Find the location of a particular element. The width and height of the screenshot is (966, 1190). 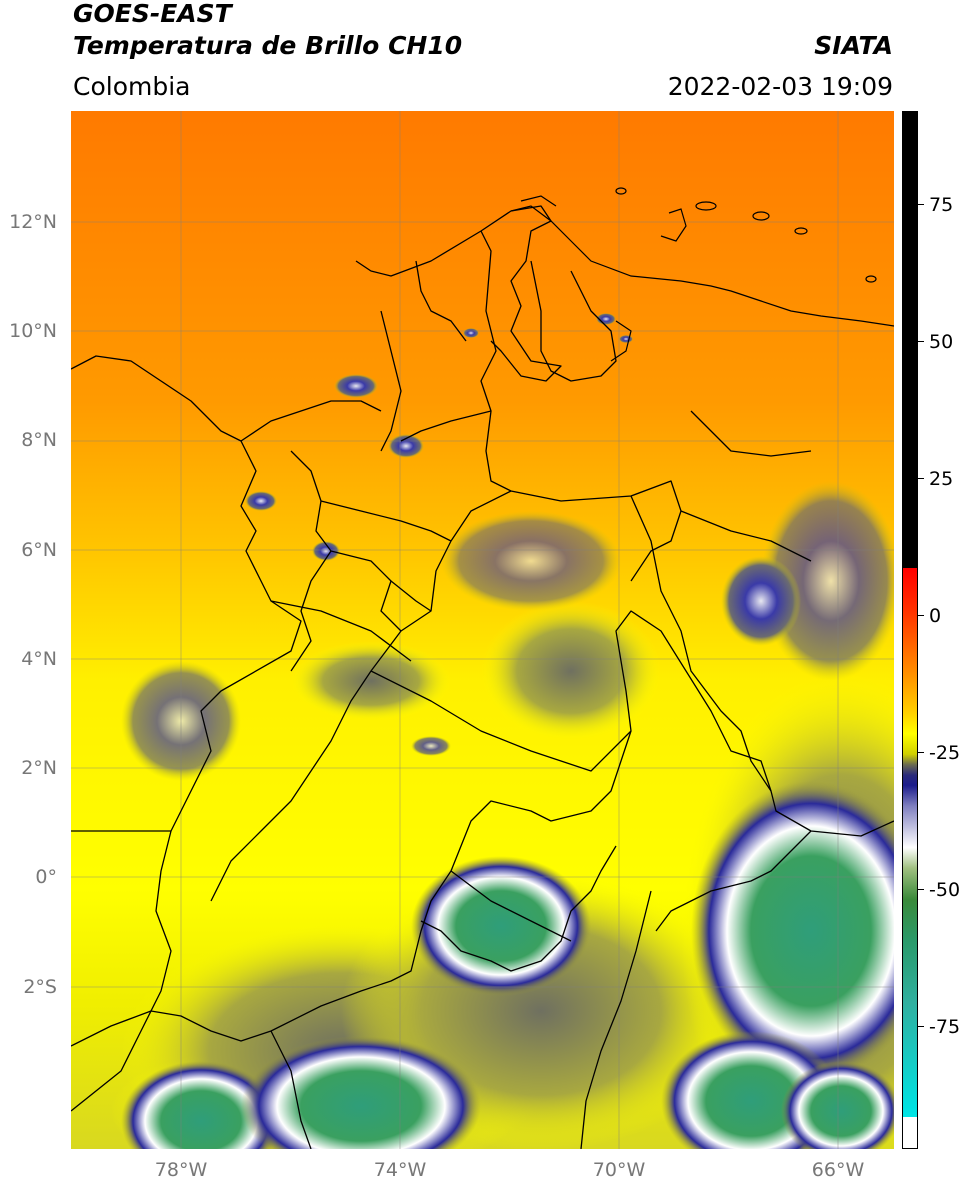

colorbar-label-0: 0 is located at coordinates (935, 616).